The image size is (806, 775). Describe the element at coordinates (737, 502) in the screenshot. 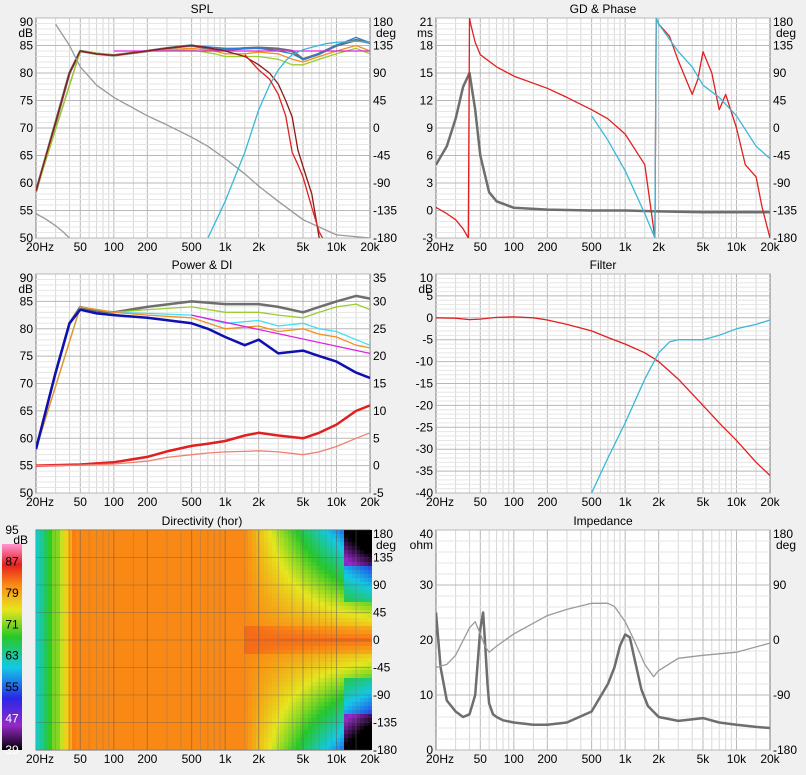

I see `x-tick-label: 10k` at that location.